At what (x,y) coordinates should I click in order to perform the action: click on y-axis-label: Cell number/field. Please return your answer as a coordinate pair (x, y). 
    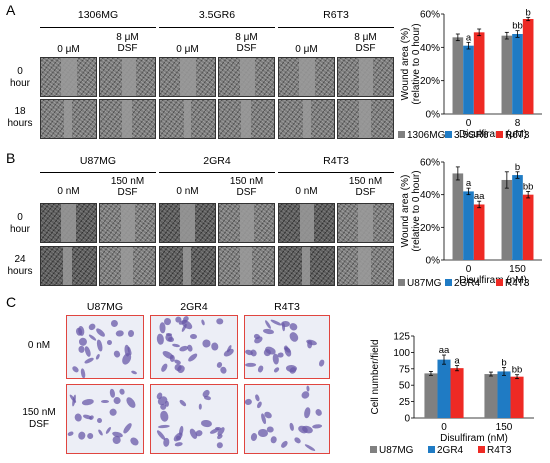
    Looking at the image, I should click on (375, 376).